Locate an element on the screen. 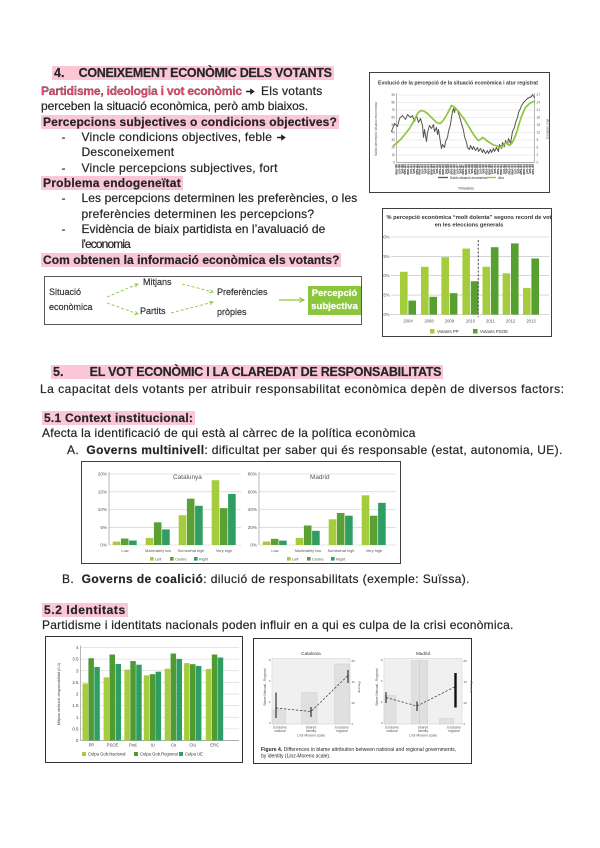 This screenshot has width=600, height=848. svg-text: .0 is located at coordinates (380, 723).